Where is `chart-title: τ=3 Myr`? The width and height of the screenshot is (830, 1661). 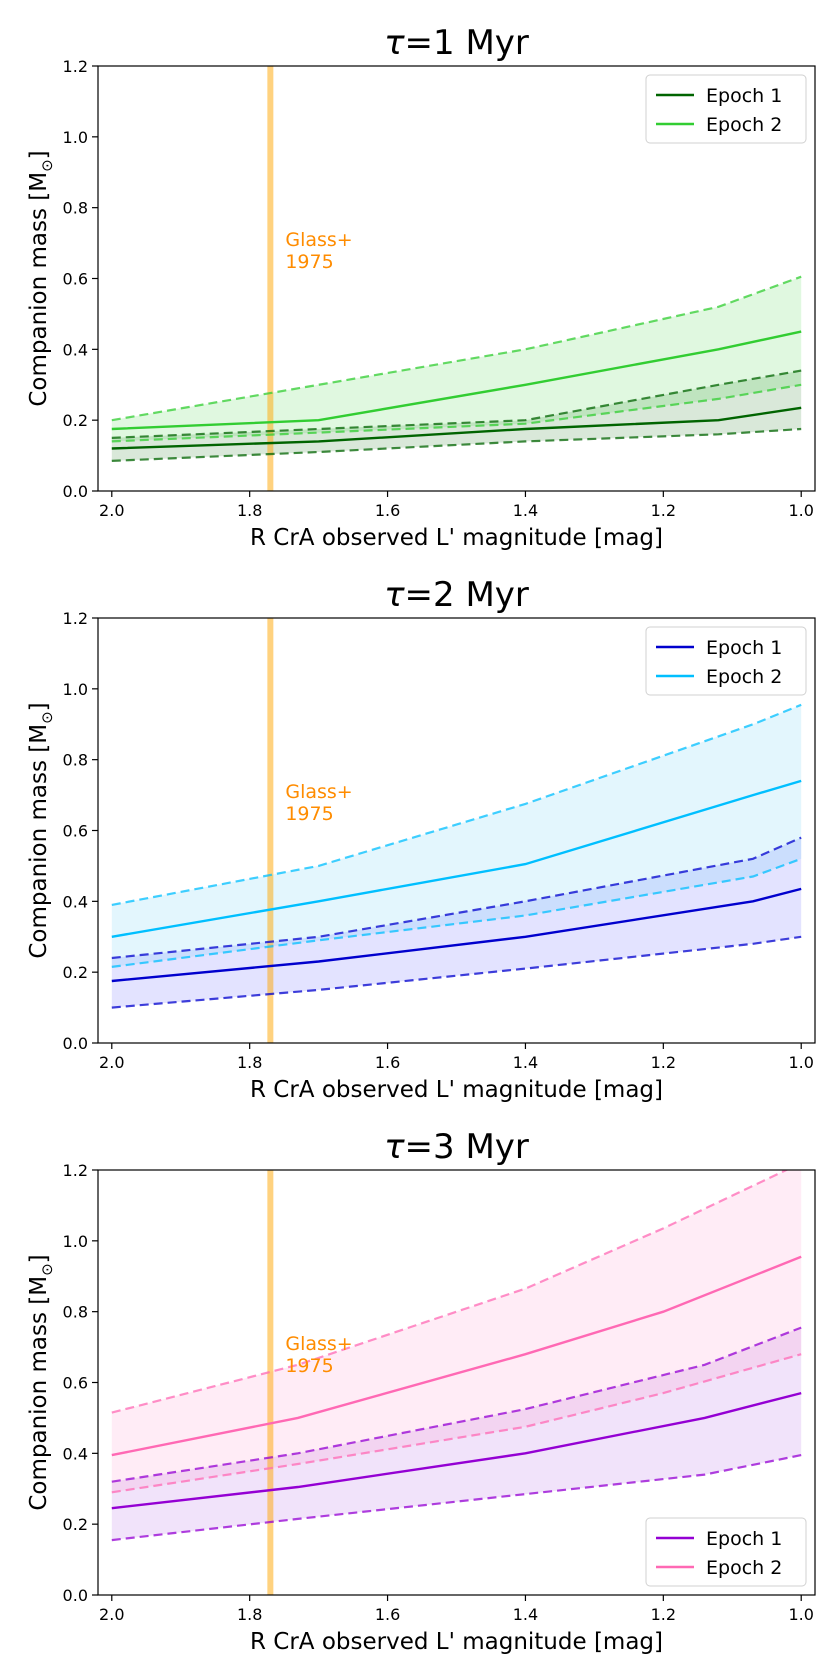 chart-title: τ=3 Myr is located at coordinates (456, 1147).